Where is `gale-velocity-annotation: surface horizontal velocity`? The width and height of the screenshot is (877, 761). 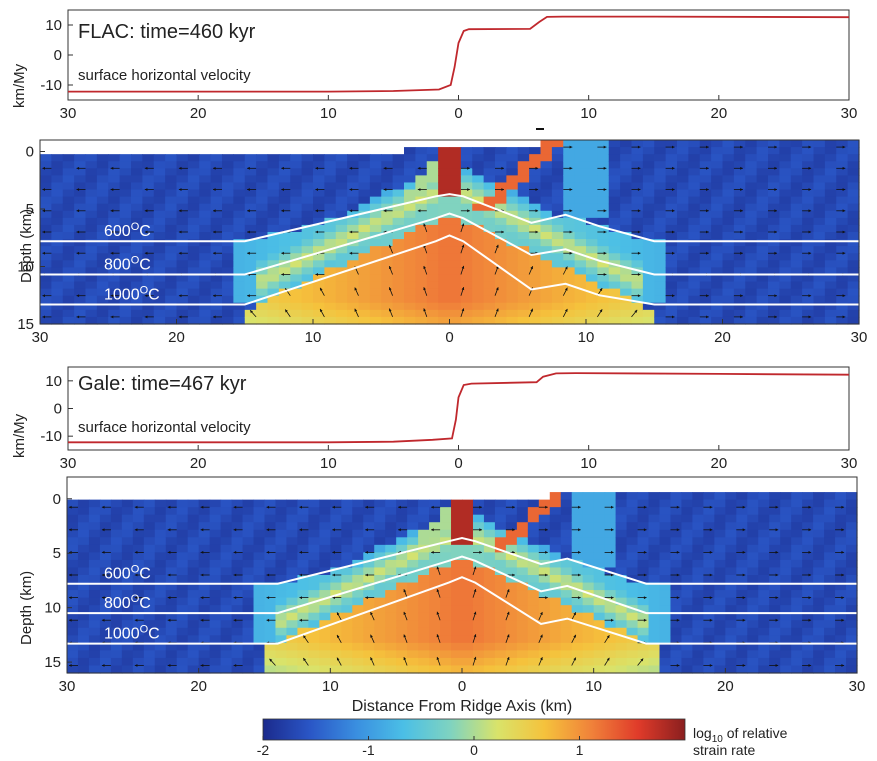
gale-velocity-annotation: surface horizontal velocity is located at coordinates (164, 427).